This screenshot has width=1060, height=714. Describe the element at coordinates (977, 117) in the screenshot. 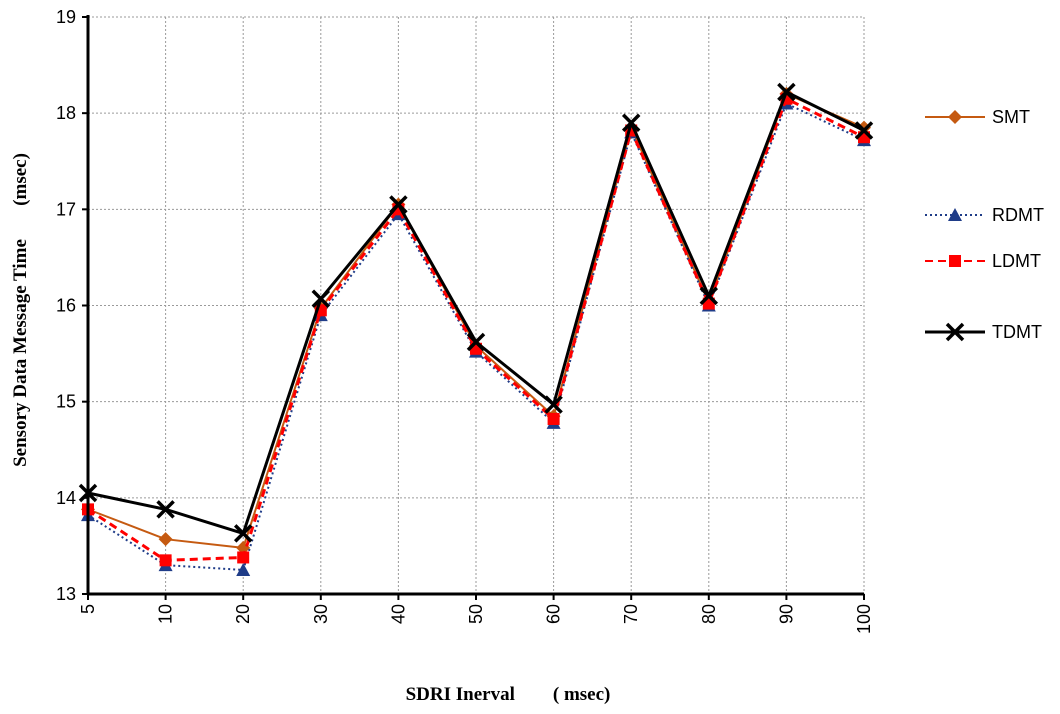

I see `legend-item-smt: SMT` at that location.